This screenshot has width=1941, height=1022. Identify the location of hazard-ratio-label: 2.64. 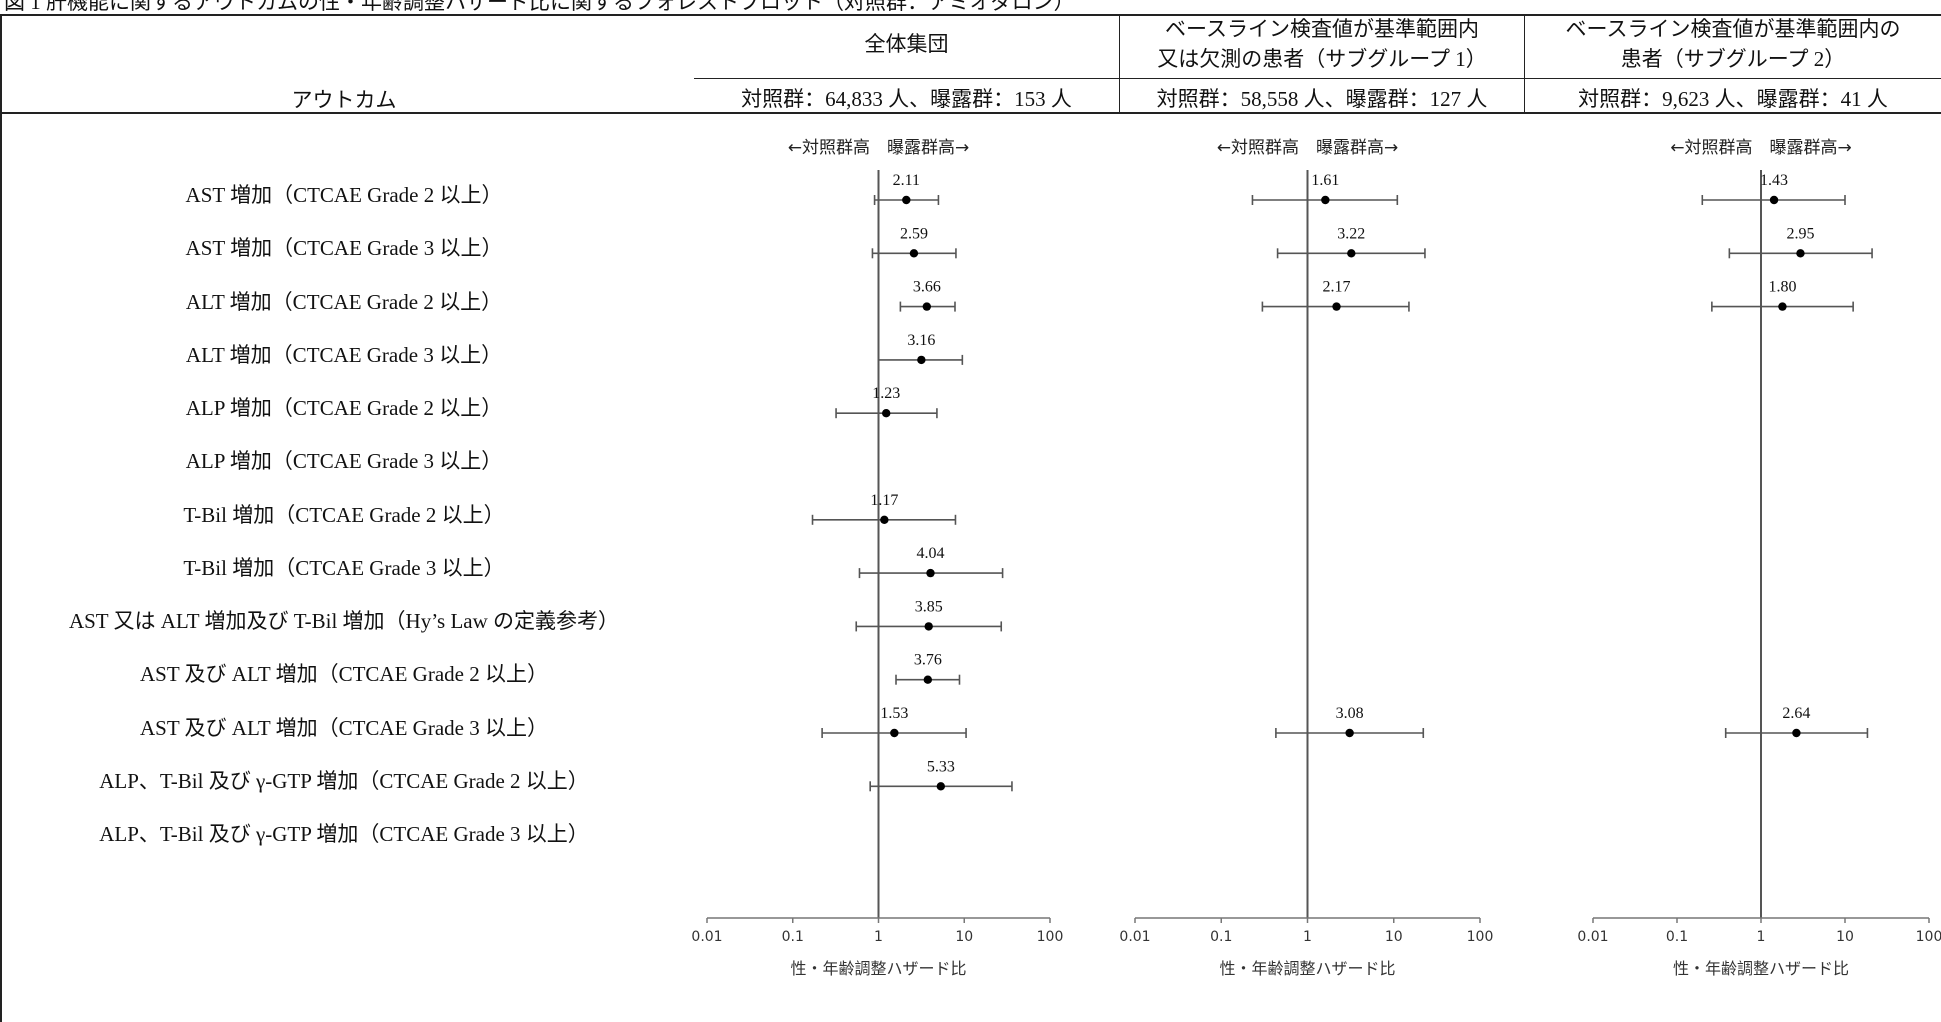
(1796, 713).